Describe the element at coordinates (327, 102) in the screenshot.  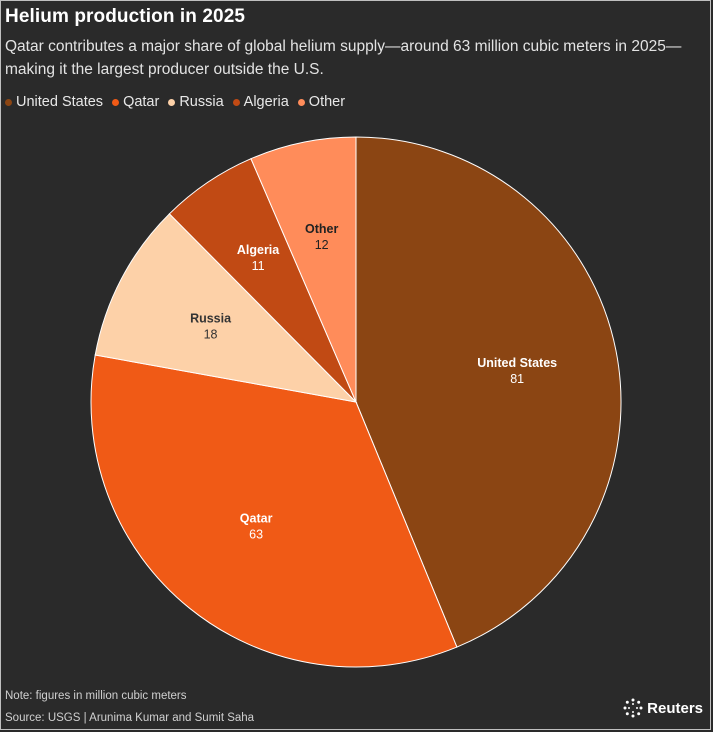
I see `legend-label: Other` at that location.